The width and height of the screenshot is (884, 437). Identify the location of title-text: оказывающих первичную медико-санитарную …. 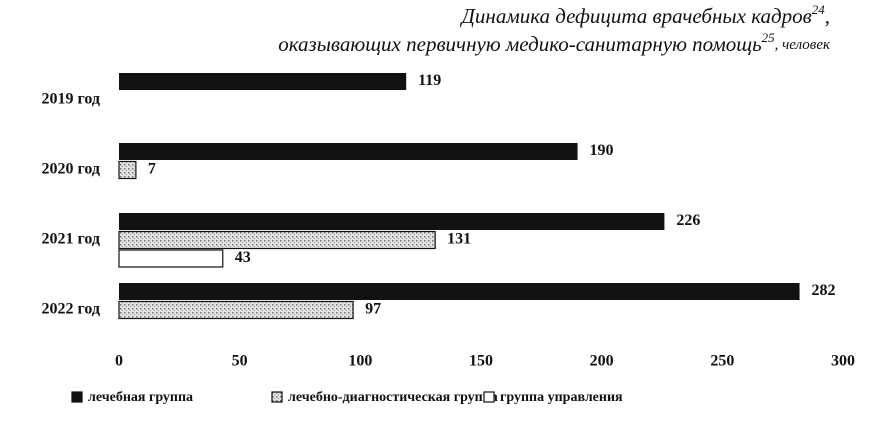
(519, 44).